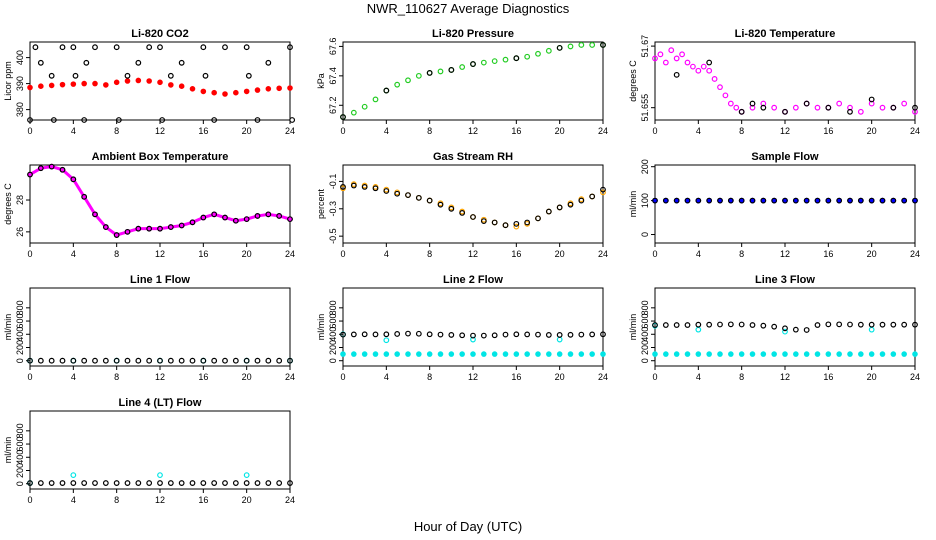 This screenshot has height=540, width=936. Describe the element at coordinates (161, 83) in the screenshot. I see `series-reference-points` at that location.